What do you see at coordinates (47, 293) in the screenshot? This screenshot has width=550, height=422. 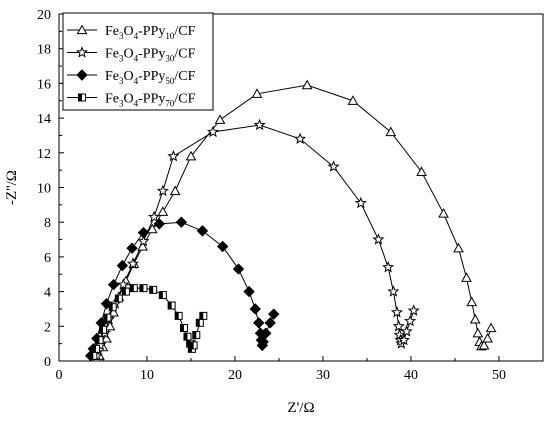 I see `y-tick-label: 4` at bounding box center [47, 293].